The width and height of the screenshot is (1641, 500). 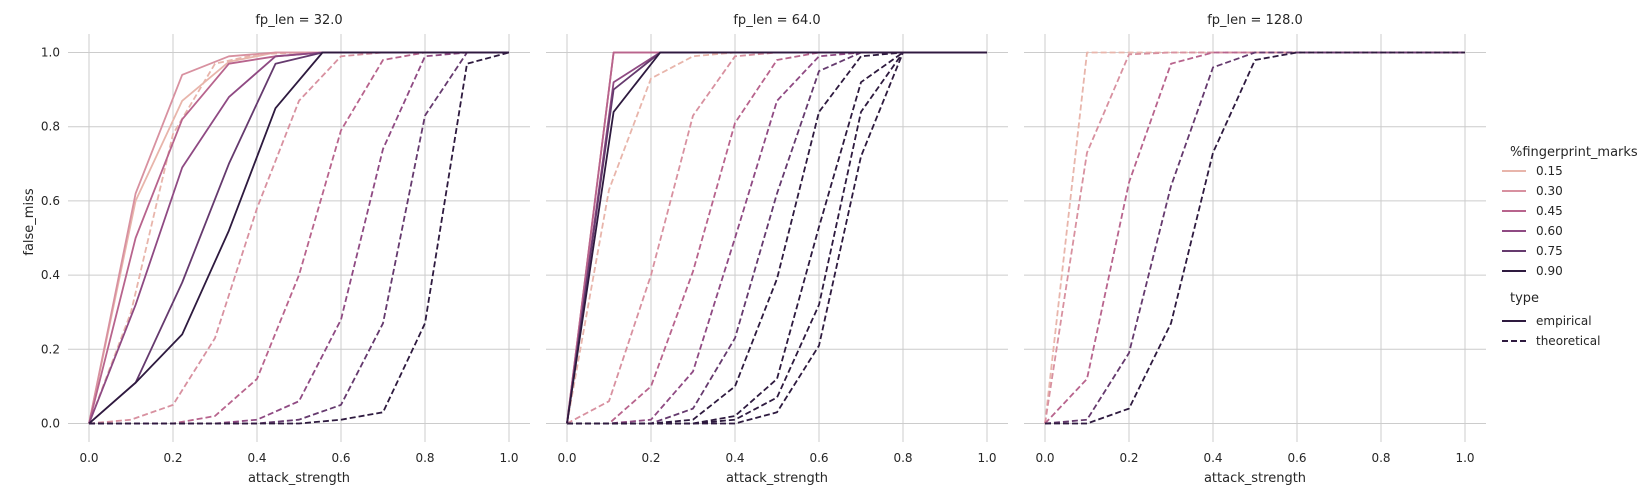 What do you see at coordinates (1524, 298) in the screenshot?
I see `legend-style-title: type` at bounding box center [1524, 298].